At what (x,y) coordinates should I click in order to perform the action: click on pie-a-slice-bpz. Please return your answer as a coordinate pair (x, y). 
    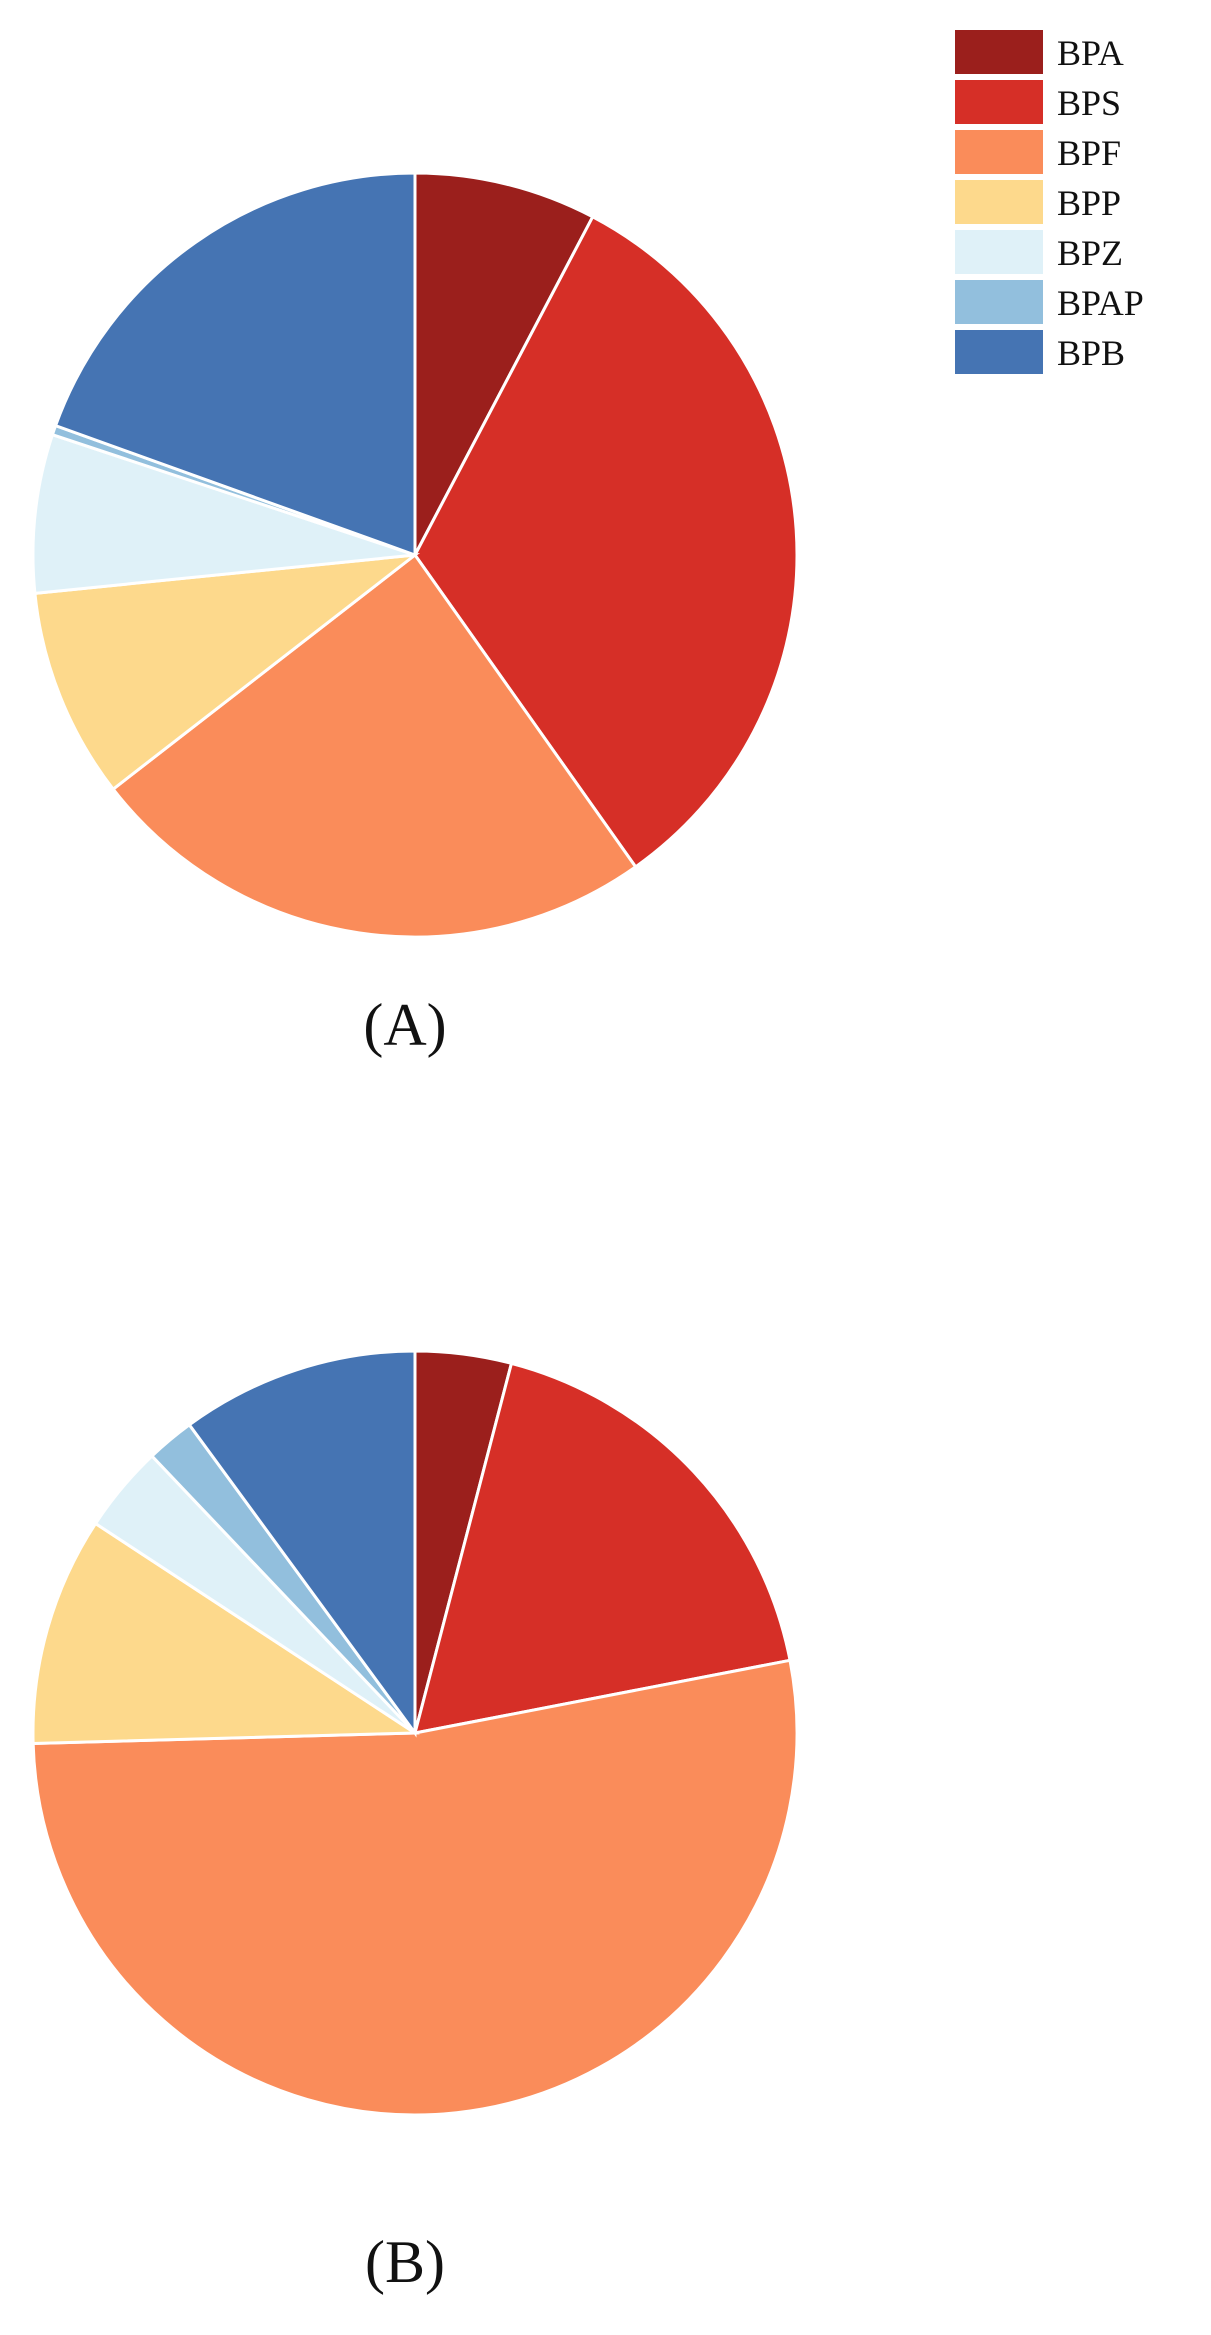
    Looking at the image, I should click on (223, 513).